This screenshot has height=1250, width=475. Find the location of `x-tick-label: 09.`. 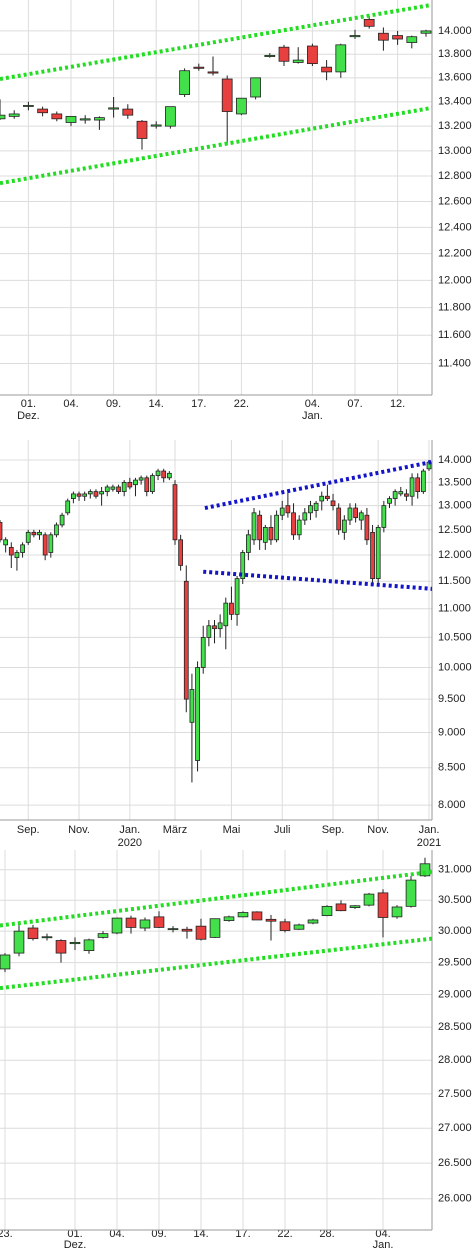

x-tick-label: 09. is located at coordinates (158, 1234).